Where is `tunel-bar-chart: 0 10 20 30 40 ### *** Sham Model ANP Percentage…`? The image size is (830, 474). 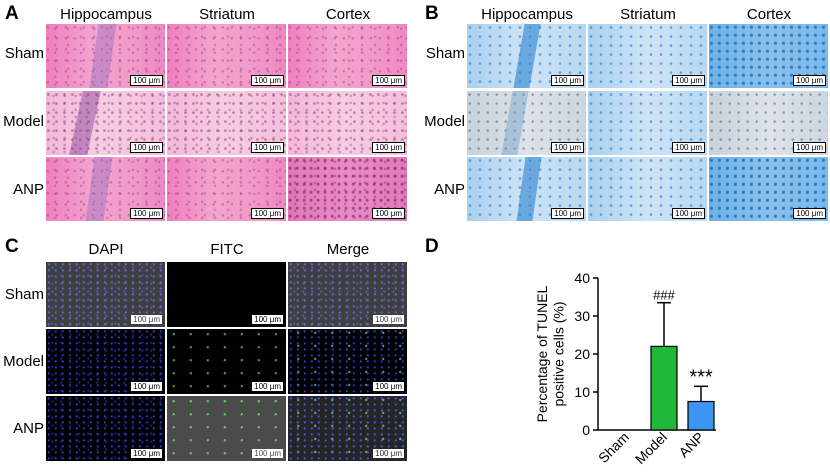 tunel-bar-chart: 0 10 20 30 40 ### *** Sham Model ANP Percentage… is located at coordinates (625, 368).